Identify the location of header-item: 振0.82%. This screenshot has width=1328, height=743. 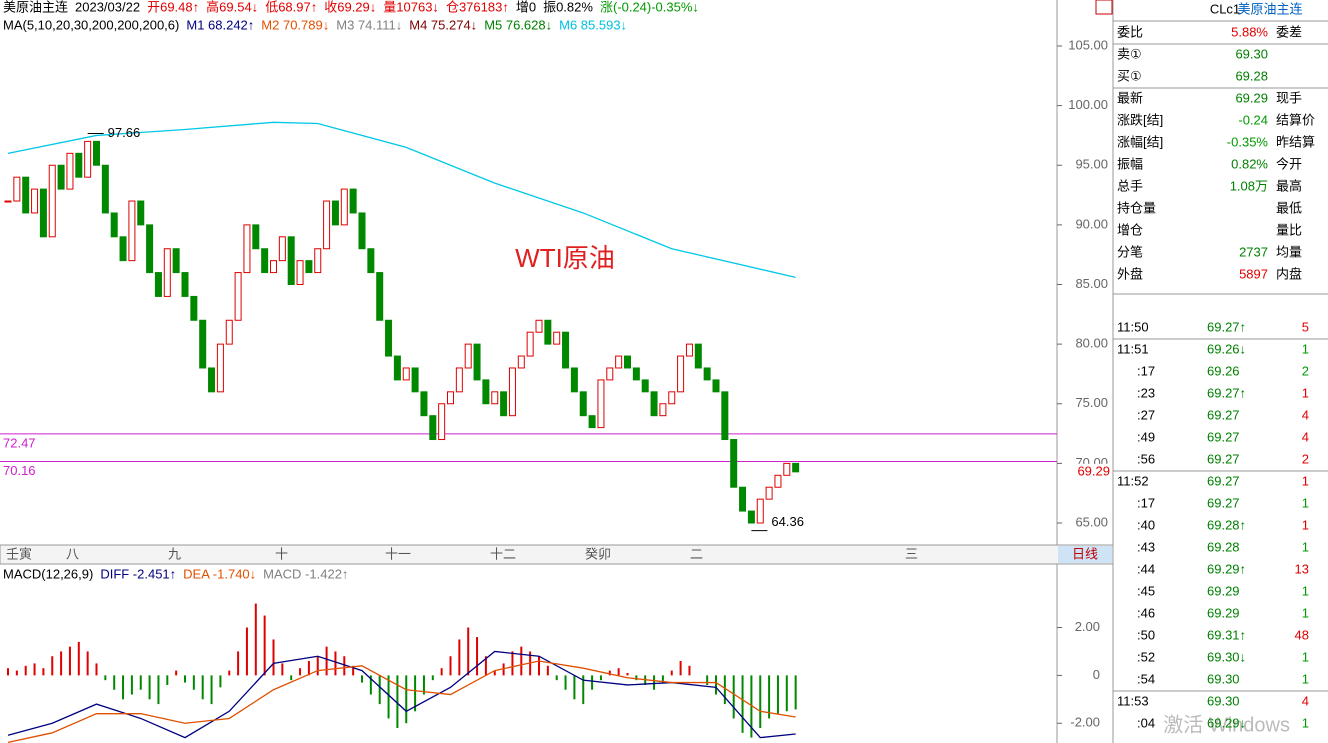
(568, 7).